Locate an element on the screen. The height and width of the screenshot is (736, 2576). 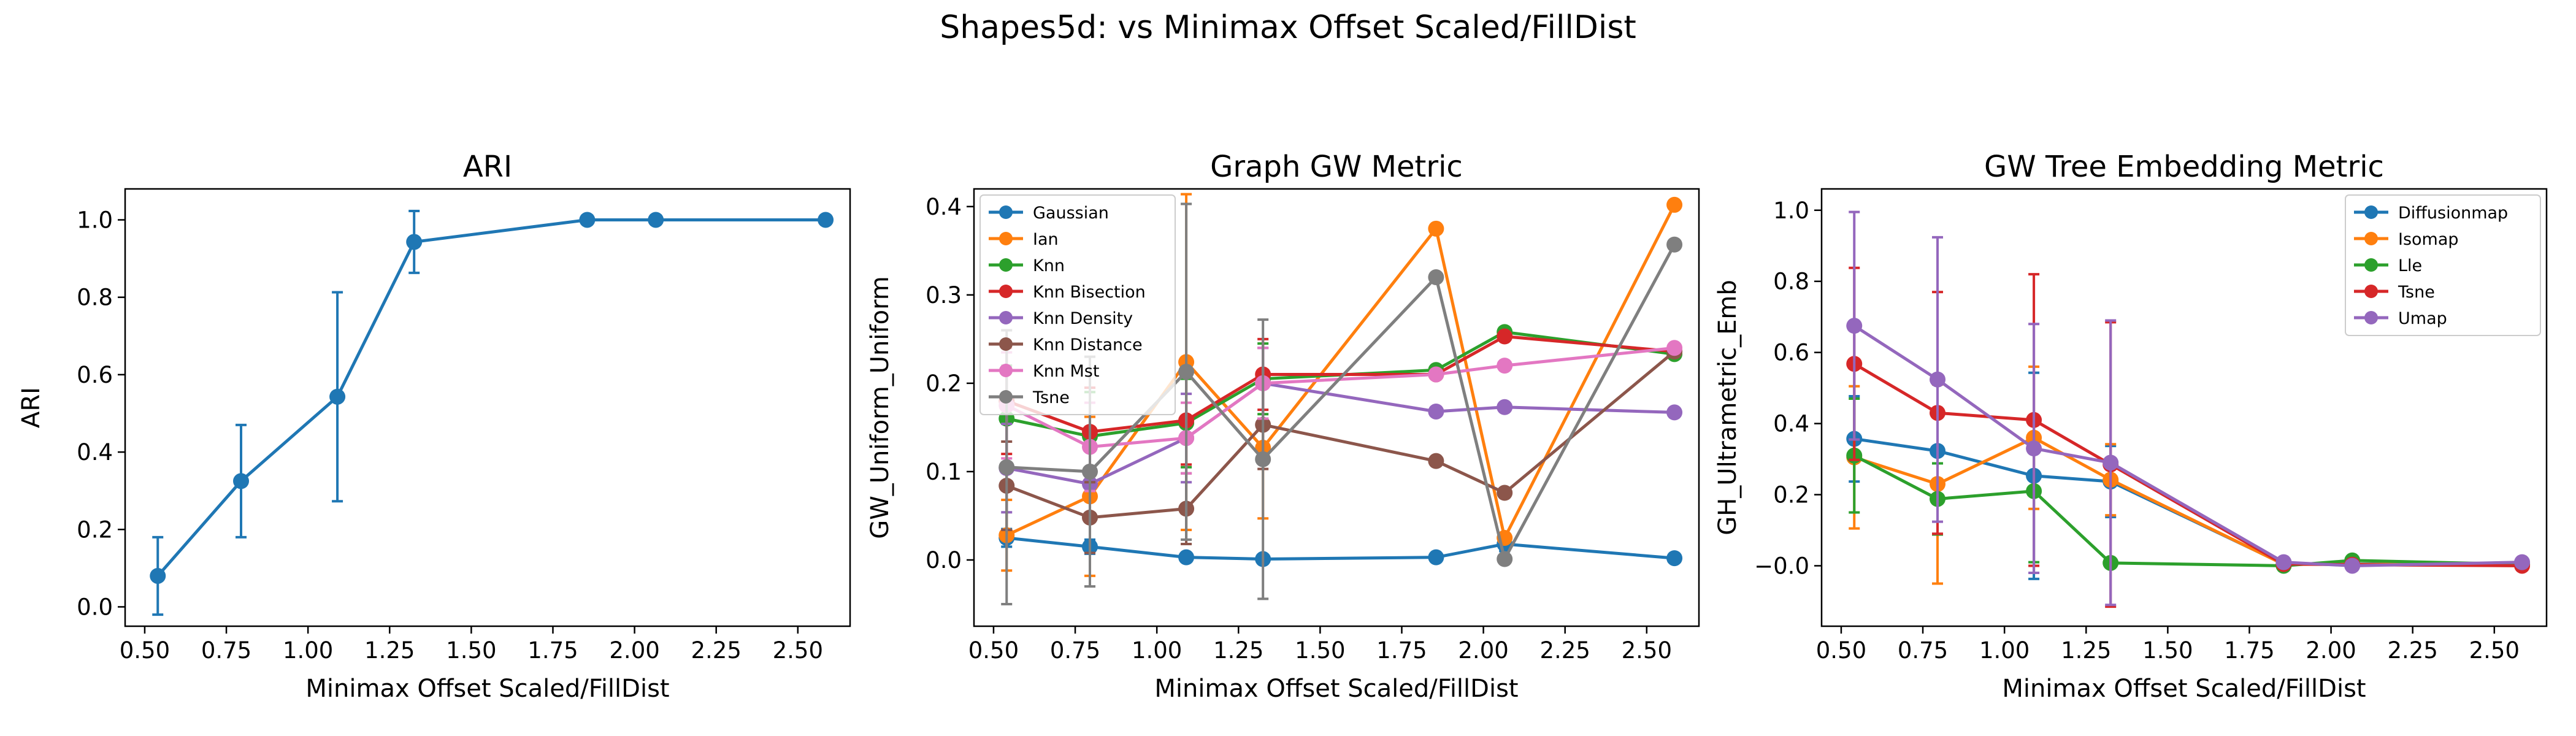
panel-title: GW Tree Embedding Metric is located at coordinates (2184, 167).